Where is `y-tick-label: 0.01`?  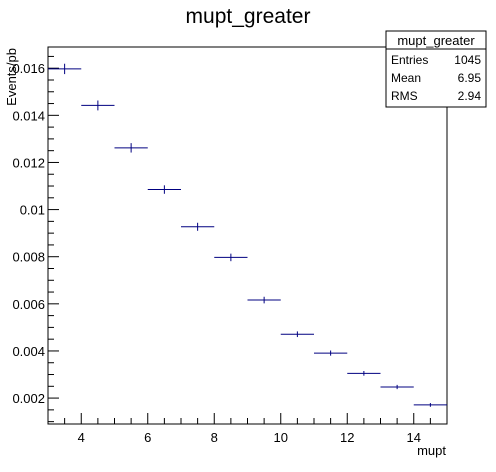 y-tick-label: 0.01 is located at coordinates (32, 210).